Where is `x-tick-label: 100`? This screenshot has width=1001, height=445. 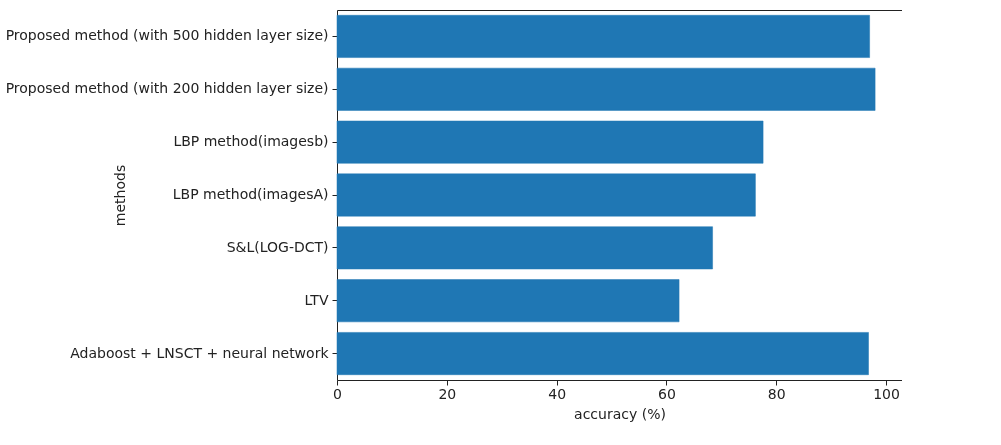
x-tick-label: 100 is located at coordinates (886, 393).